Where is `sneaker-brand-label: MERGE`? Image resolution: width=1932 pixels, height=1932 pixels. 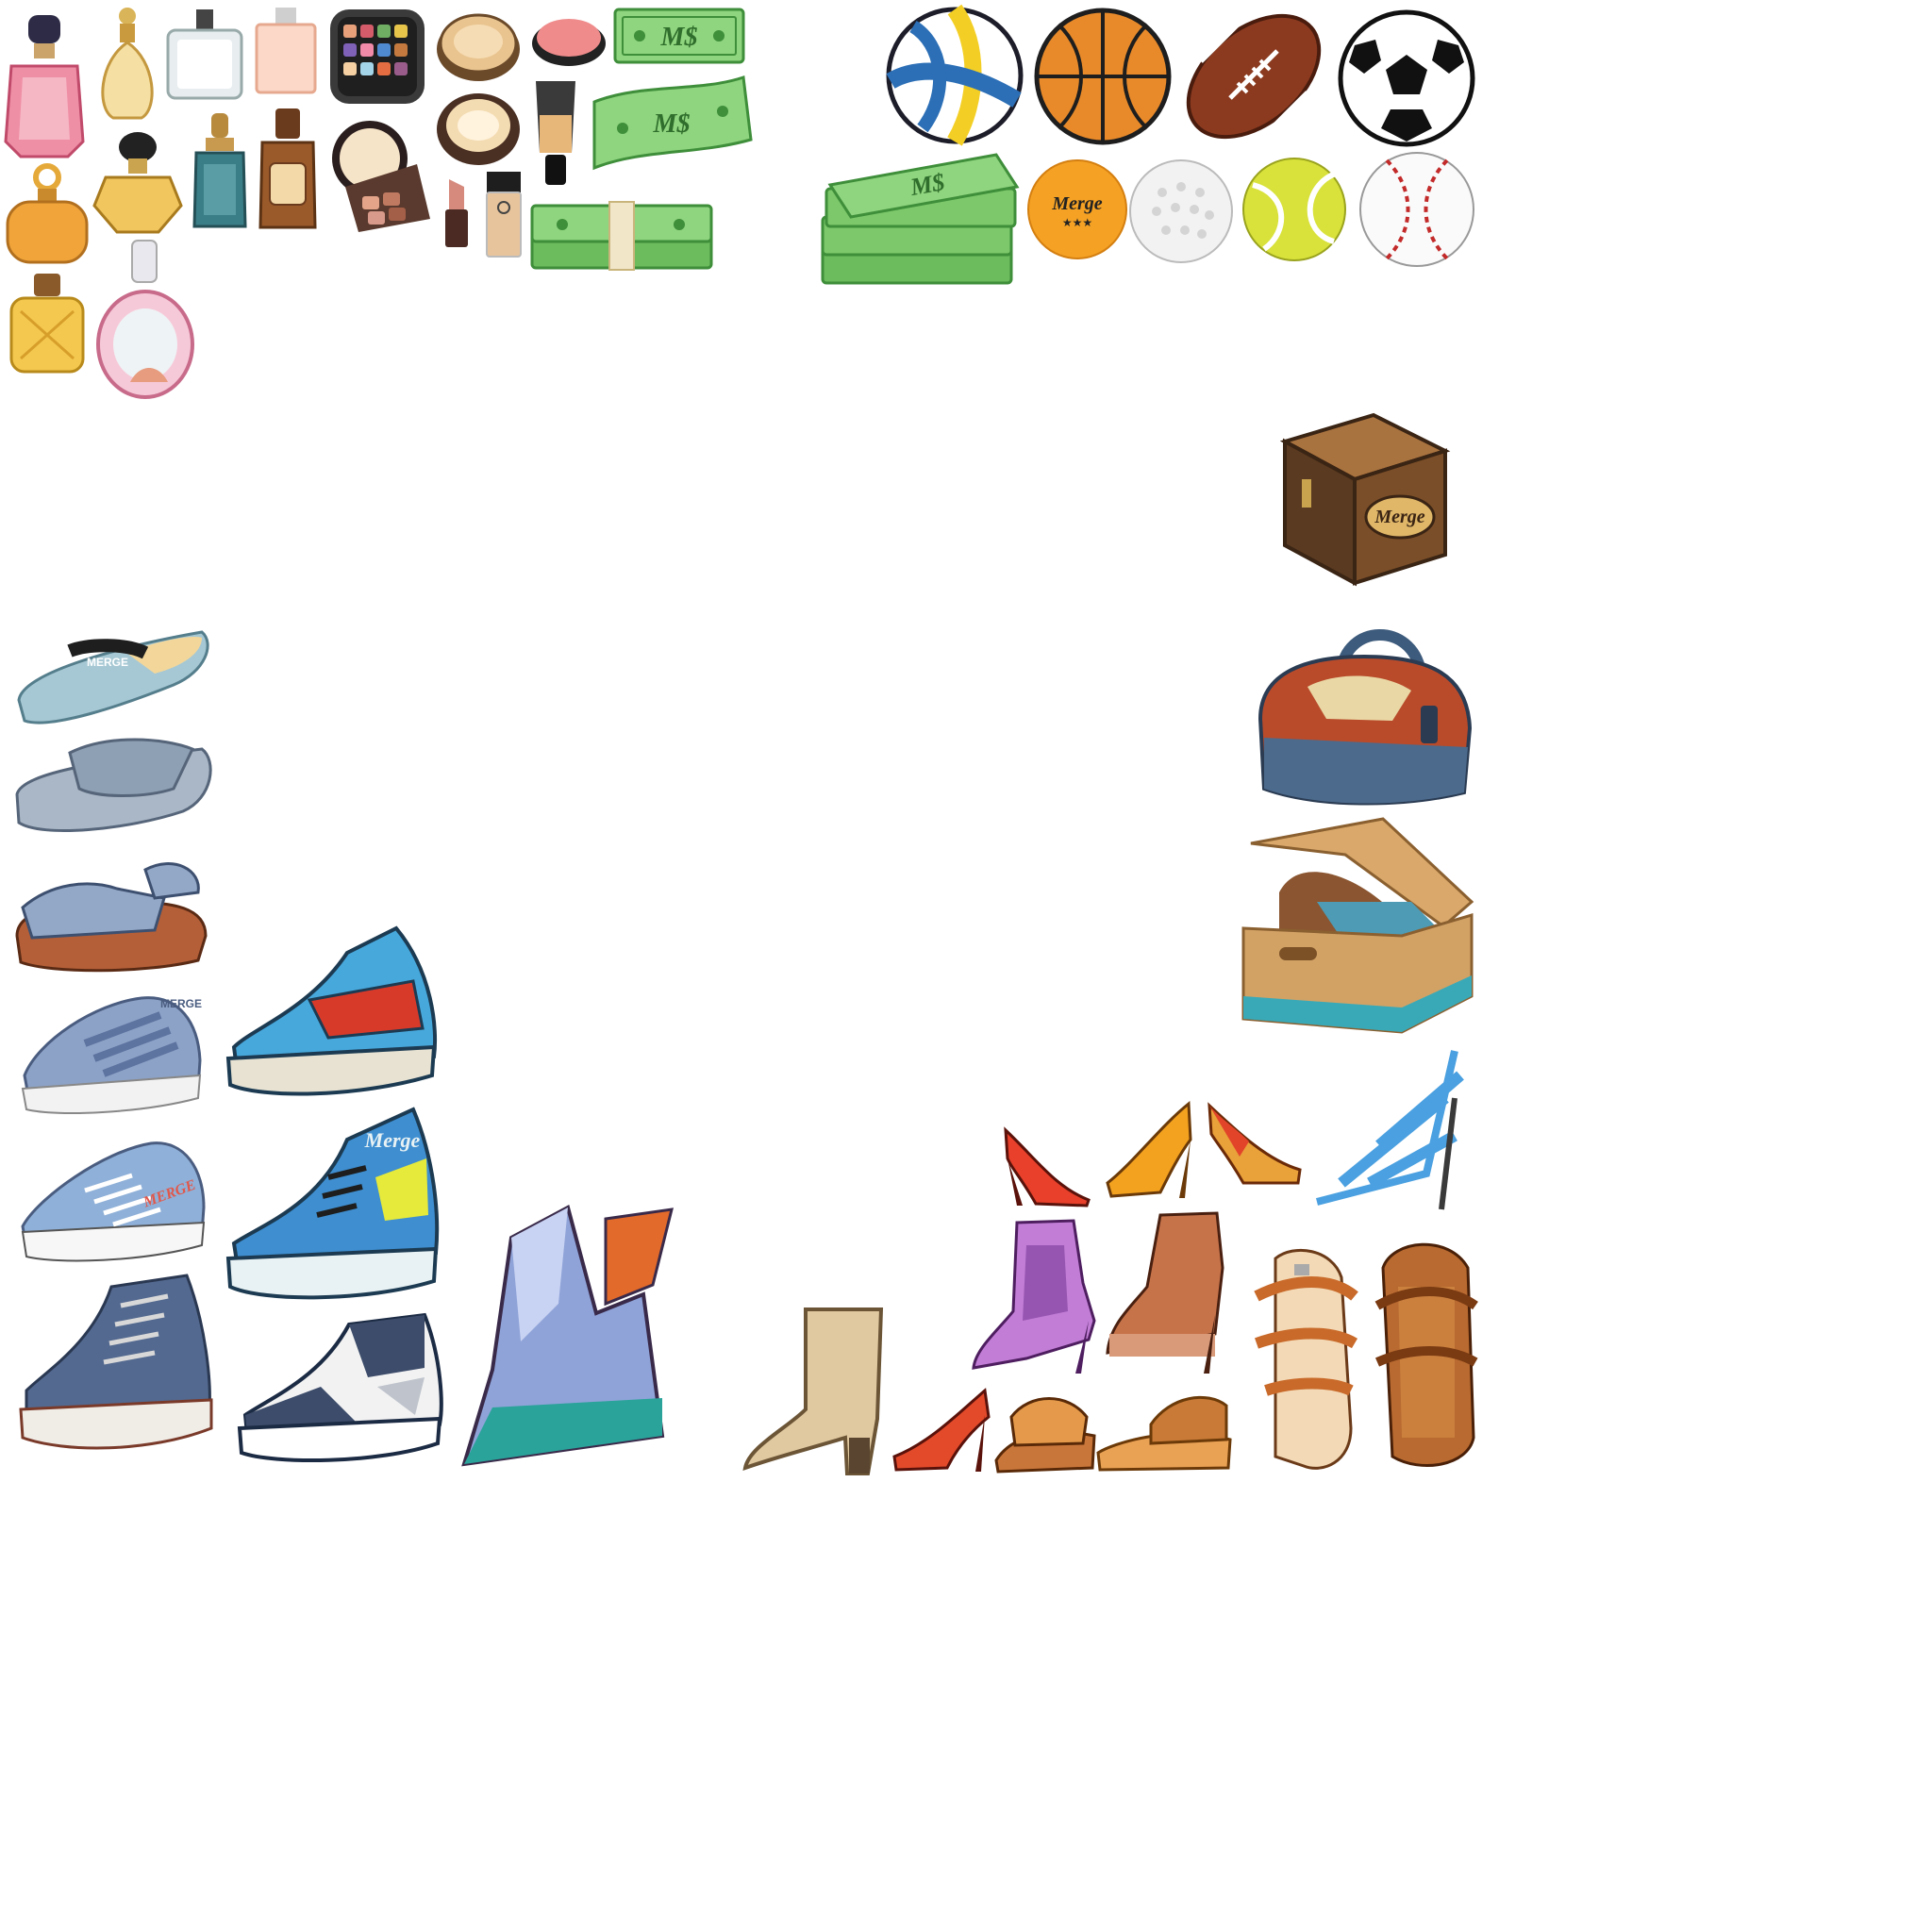
sneaker-brand-label: MERGE is located at coordinates (181, 1003).